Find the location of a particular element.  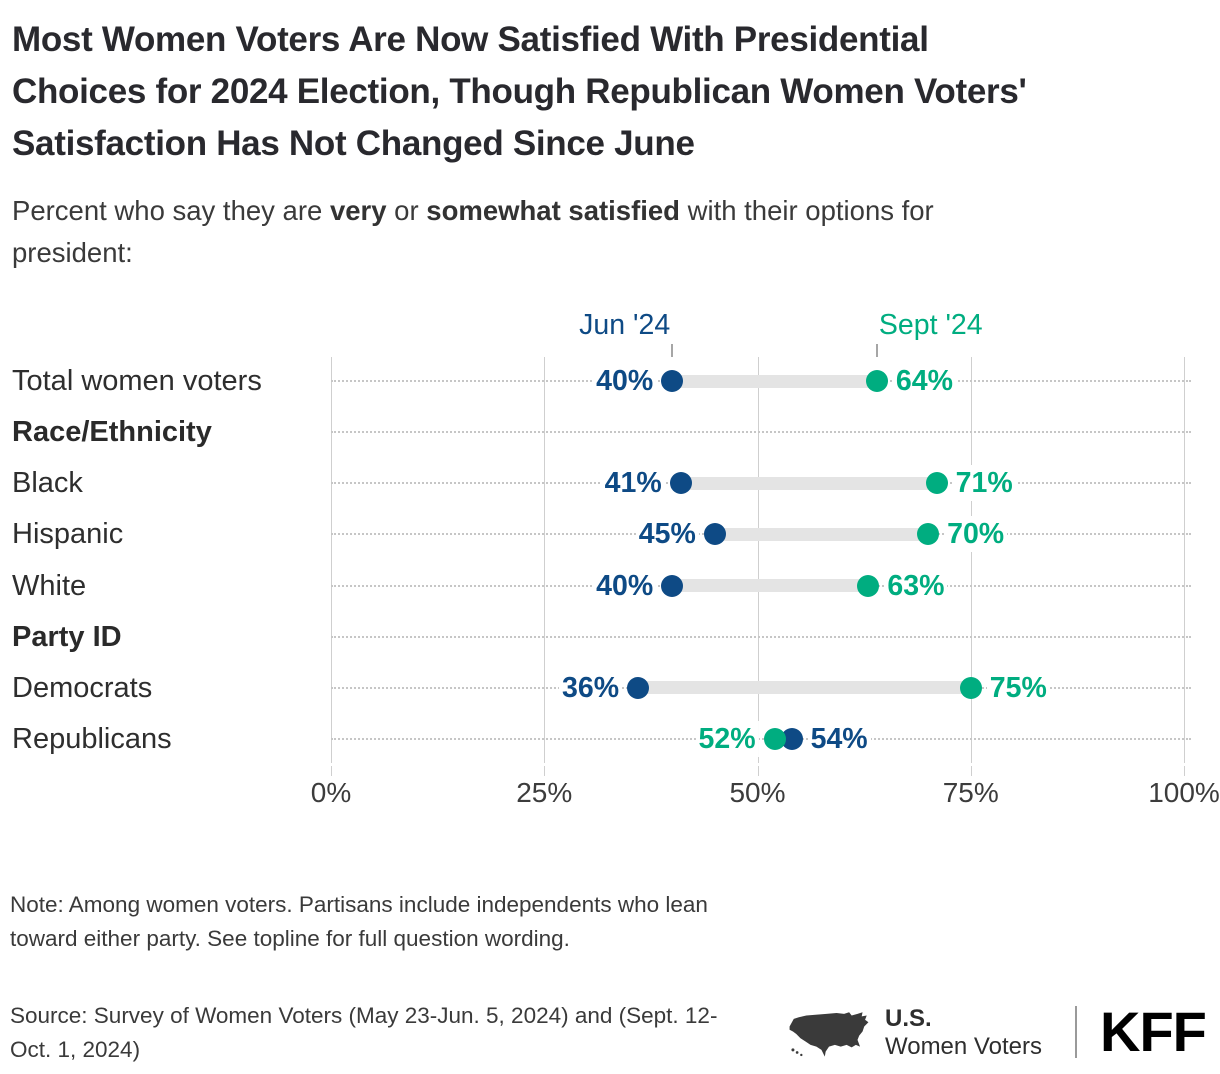

sept-value-label: 71% is located at coordinates (984, 483).